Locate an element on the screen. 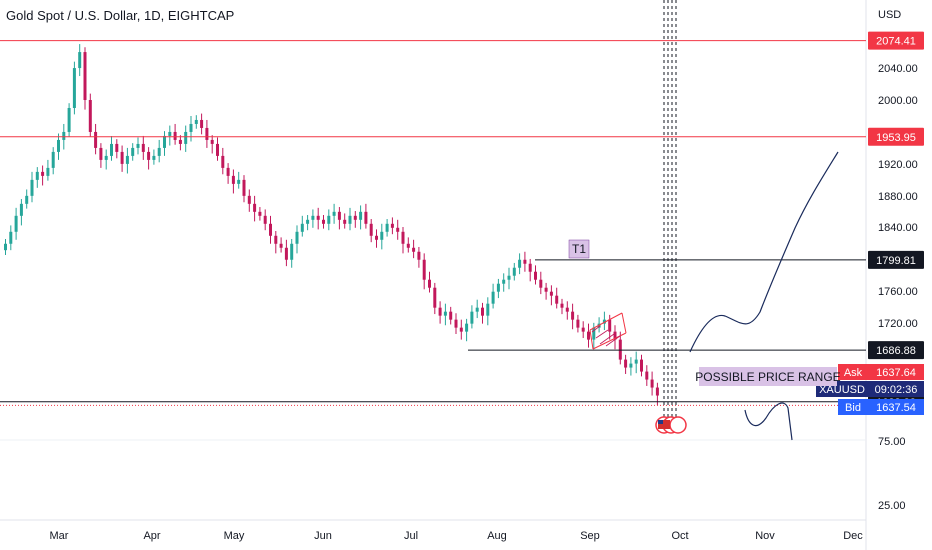  x-tick-label: Mar is located at coordinates (59, 536).